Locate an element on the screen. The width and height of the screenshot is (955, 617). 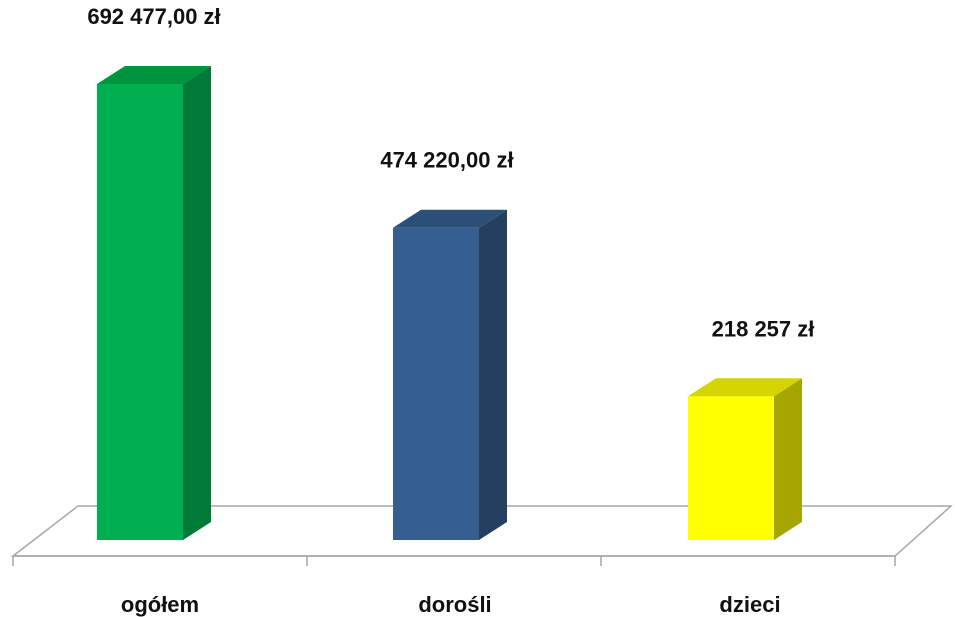
x-axis-ticks is located at coordinates (454, 560).